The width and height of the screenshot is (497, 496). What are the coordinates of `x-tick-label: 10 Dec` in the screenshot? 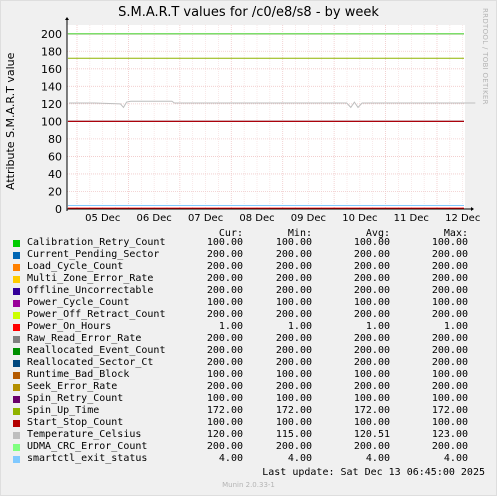 It's located at (359, 218).